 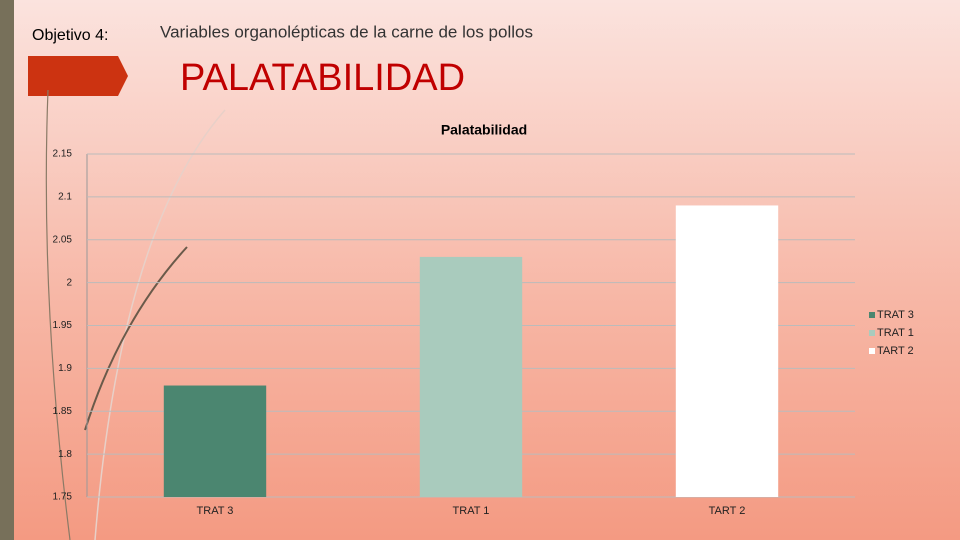 What do you see at coordinates (65, 197) in the screenshot?
I see `y-tick-label: 2.1` at bounding box center [65, 197].